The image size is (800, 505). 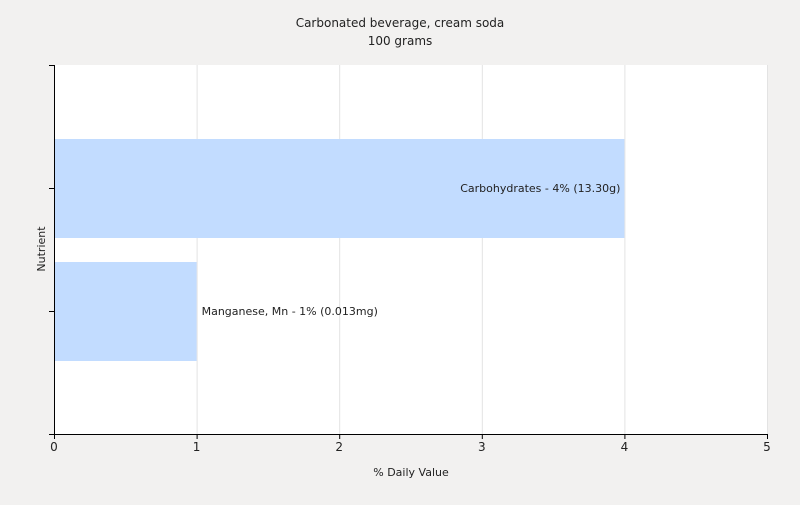 What do you see at coordinates (767, 447) in the screenshot?
I see `x-tick-label-5: 5` at bounding box center [767, 447].